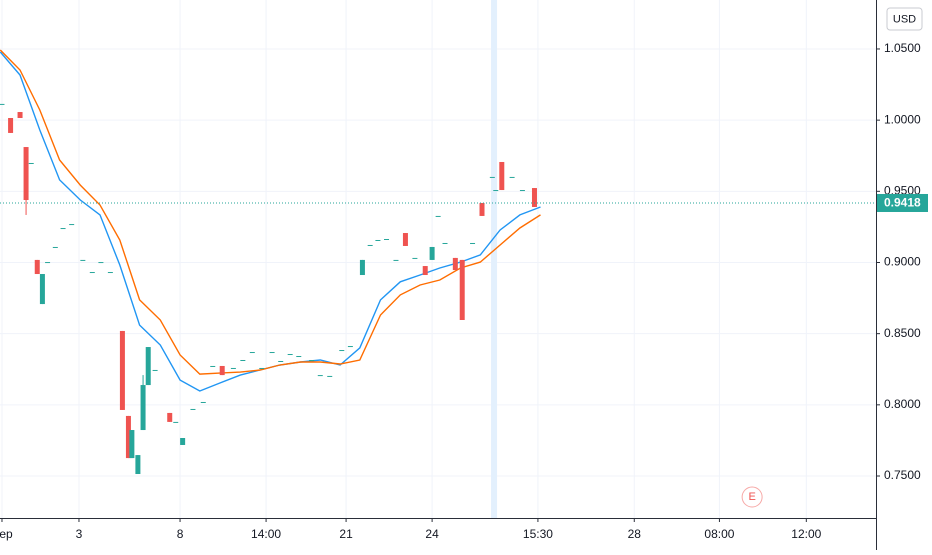 Image resolution: width=932 pixels, height=555 pixels. I want to click on event-label: E, so click(751, 497).